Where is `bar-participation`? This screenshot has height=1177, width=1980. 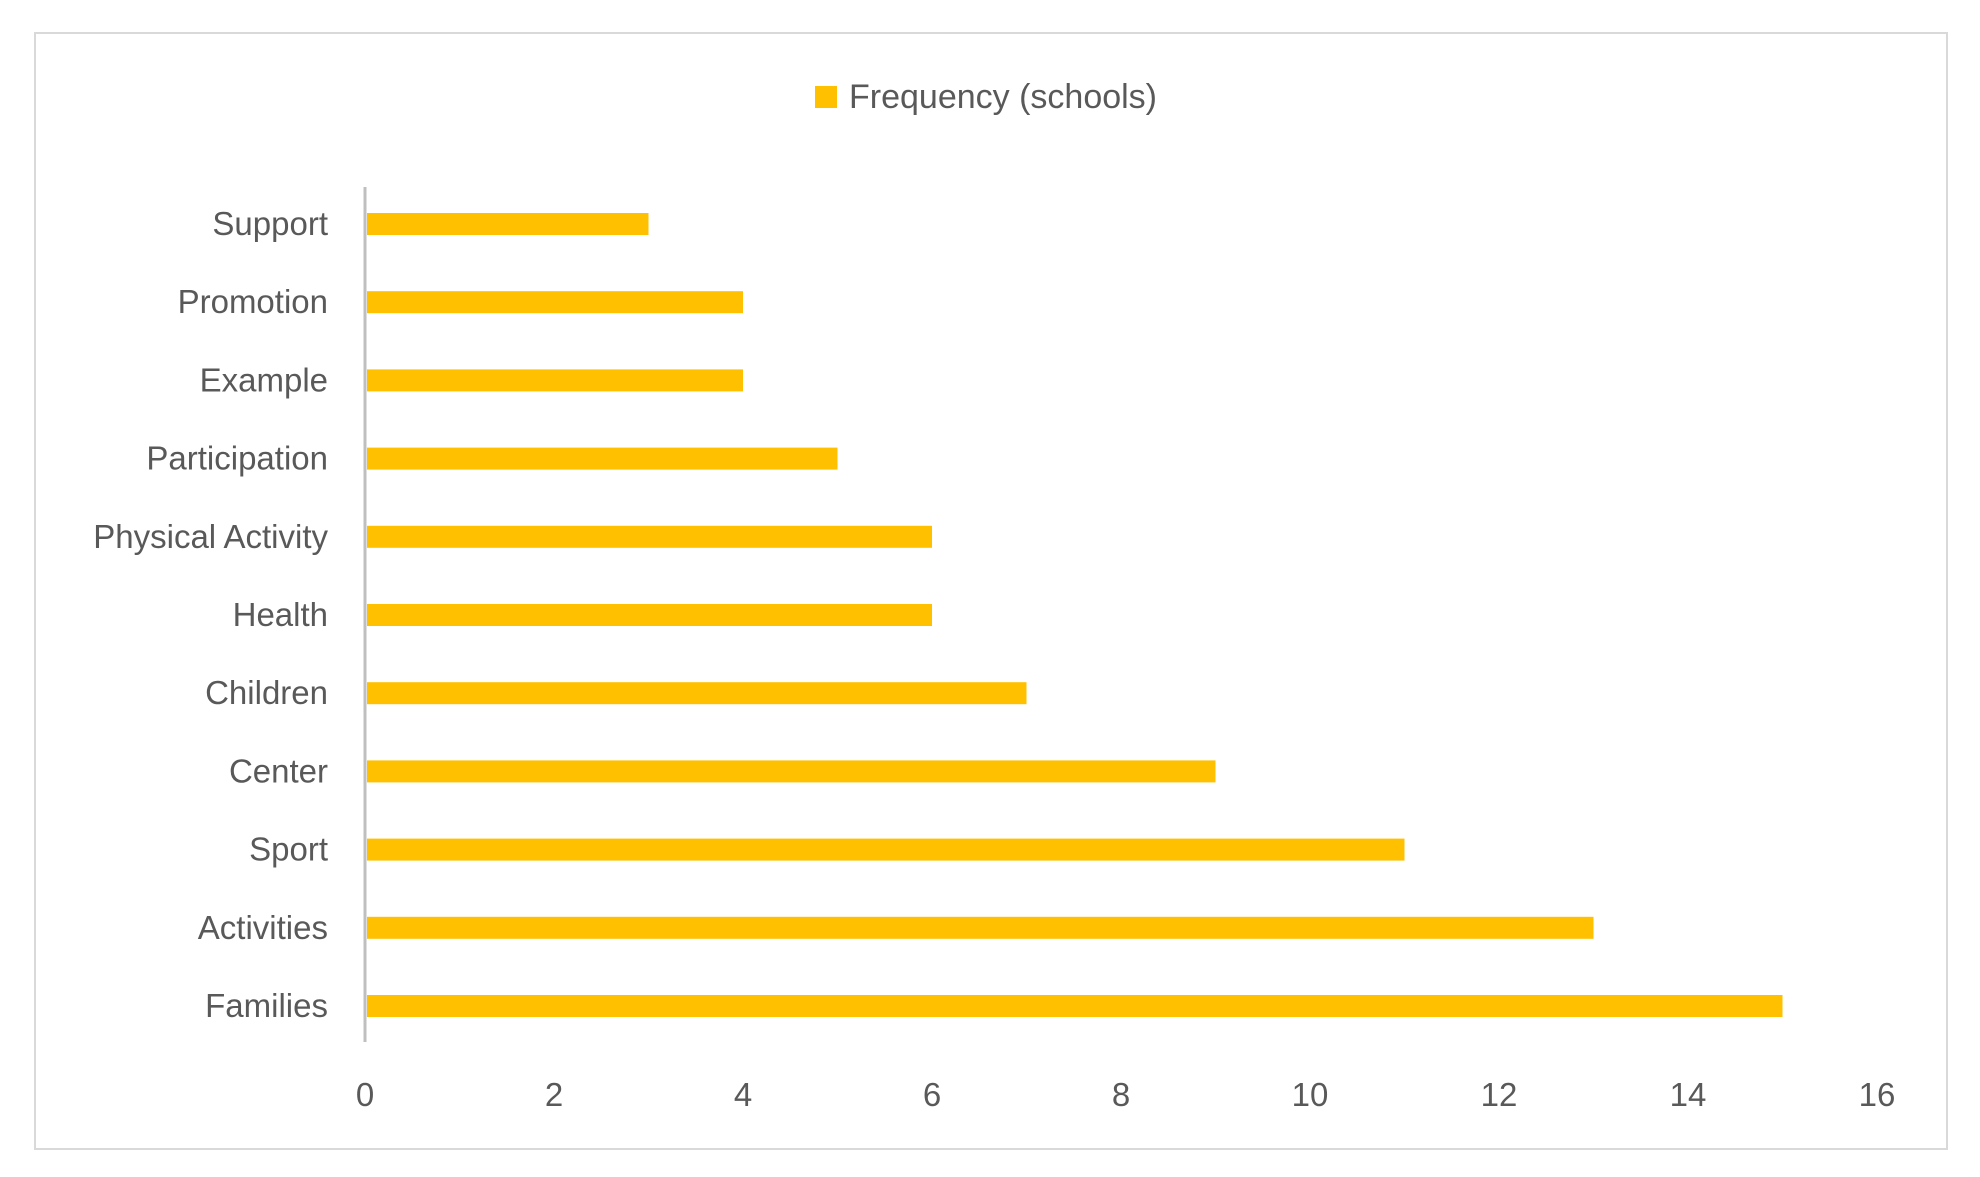 bar-participation is located at coordinates (602, 458).